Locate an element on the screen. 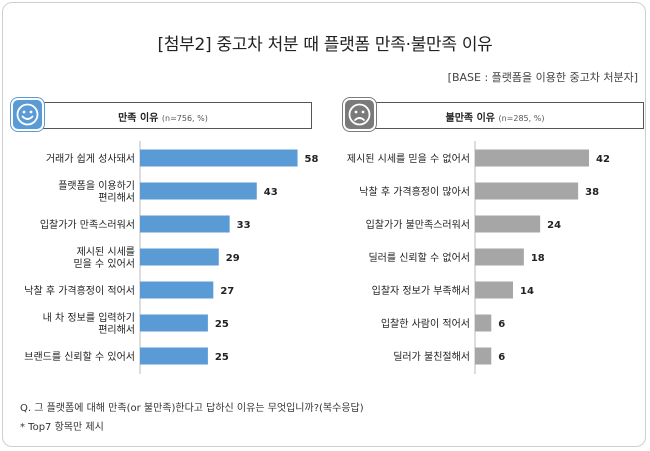 The image size is (650, 451). satisfied-category-label: 브랜드를 신뢰할 수 있어서 is located at coordinates (79, 357).